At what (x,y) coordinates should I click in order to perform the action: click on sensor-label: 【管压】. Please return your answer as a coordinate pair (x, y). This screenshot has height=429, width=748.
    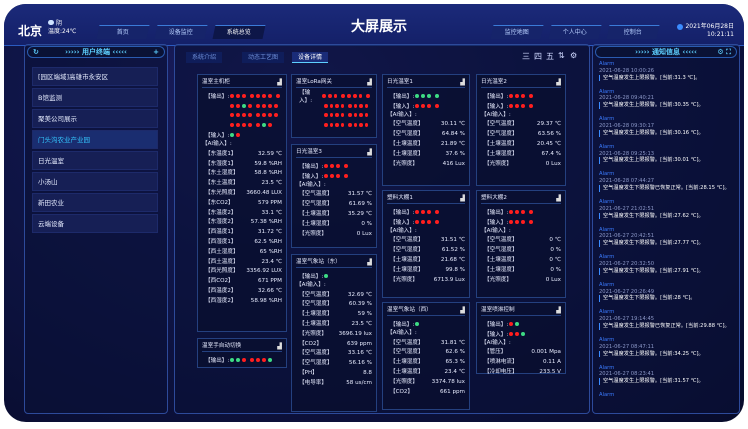
    Looking at the image, I should click on (495, 352).